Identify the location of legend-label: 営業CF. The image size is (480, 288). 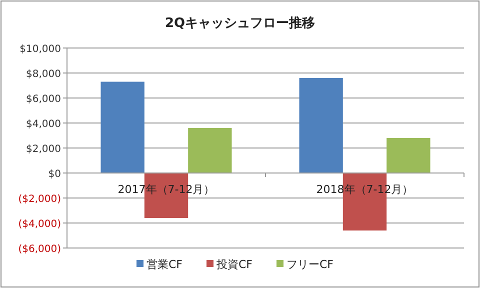
(164, 264).